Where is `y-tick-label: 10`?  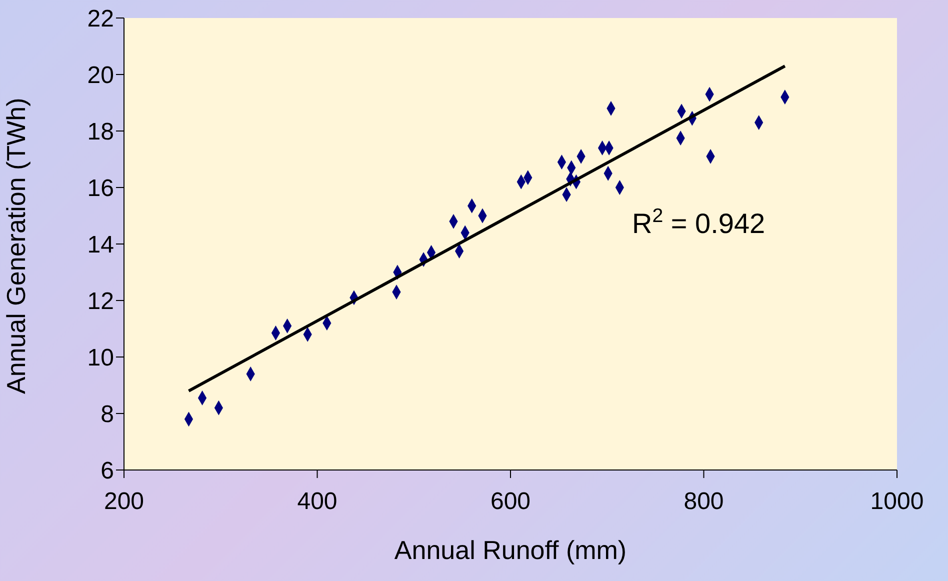 y-tick-label: 10 is located at coordinates (100, 358).